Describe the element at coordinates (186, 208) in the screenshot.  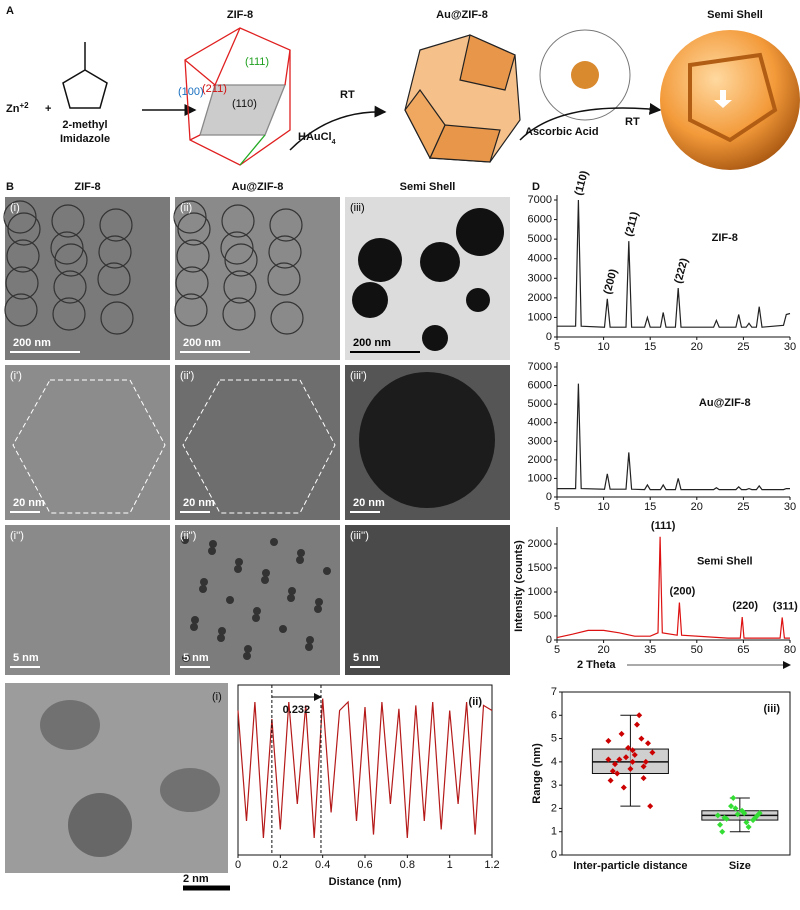
I see `tile-tag: (ii)` at that location.